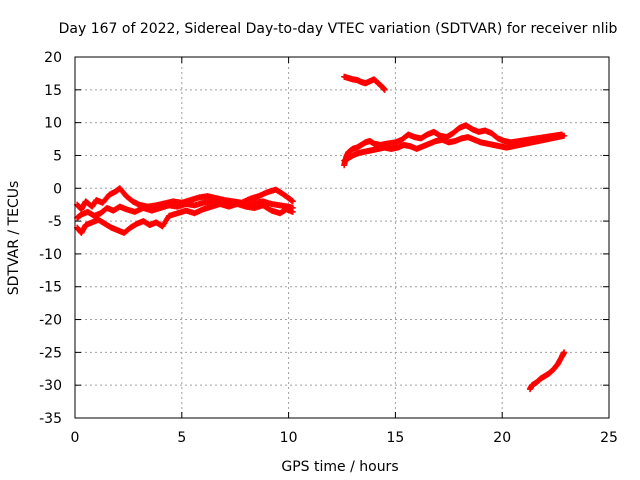  Describe the element at coordinates (289, 438) in the screenshot. I see `x-tick-label: 10` at that location.